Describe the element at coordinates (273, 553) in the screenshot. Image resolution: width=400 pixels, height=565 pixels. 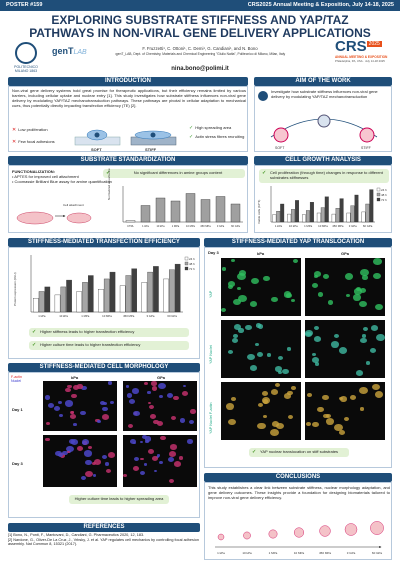
I see `axis-label: 1 MPa` at that location.